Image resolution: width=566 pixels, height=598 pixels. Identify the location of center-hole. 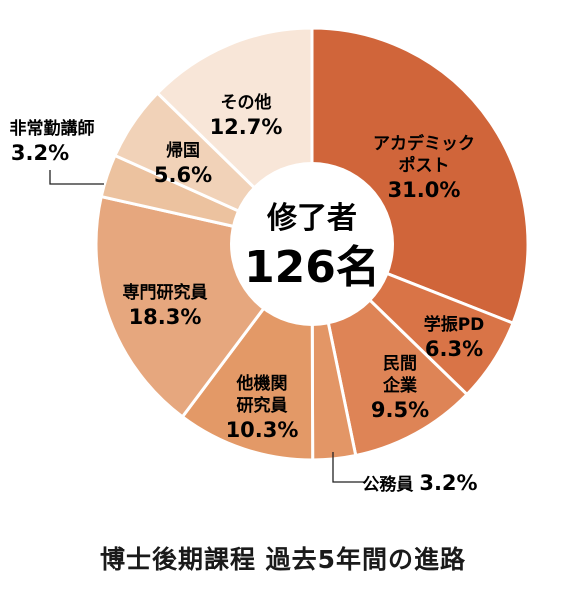
(312, 244).